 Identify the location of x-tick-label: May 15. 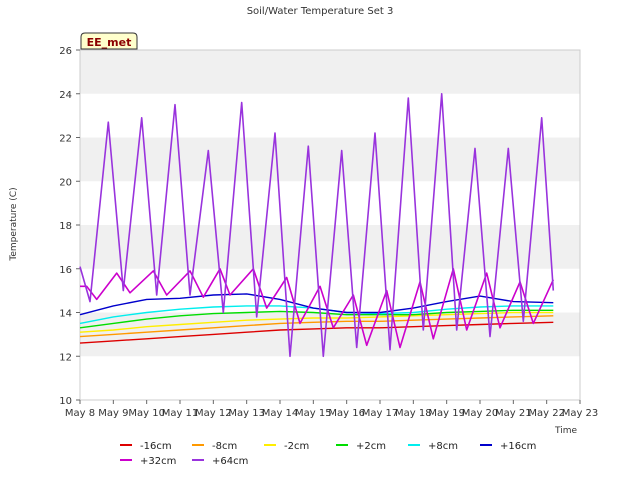
(313, 413).